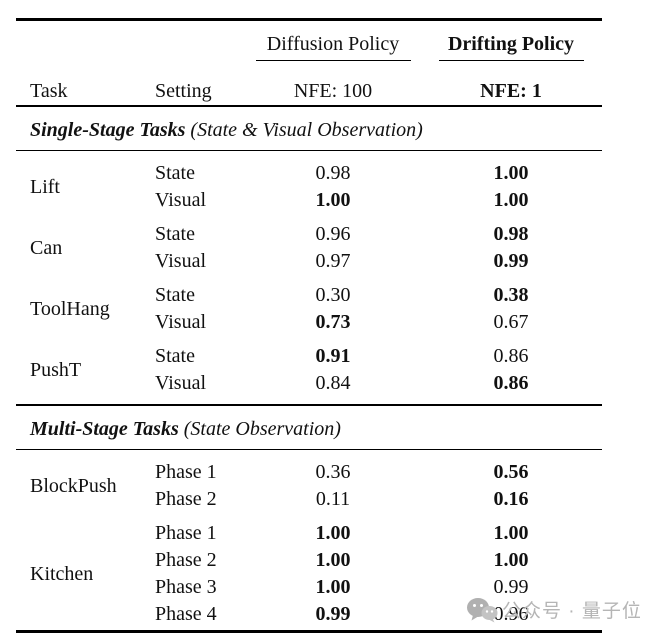 The width and height of the screenshot is (660, 640). Describe the element at coordinates (333, 499) in the screenshot. I see `diffusion-policy-value: 0.11` at that location.